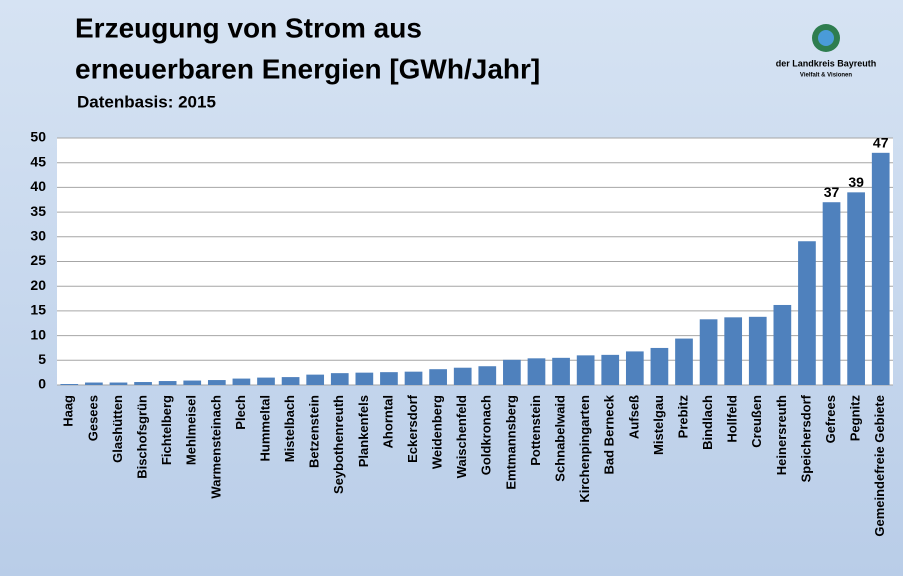  What do you see at coordinates (38, 137) in the screenshot?
I see `y-tick-label: 50` at bounding box center [38, 137].